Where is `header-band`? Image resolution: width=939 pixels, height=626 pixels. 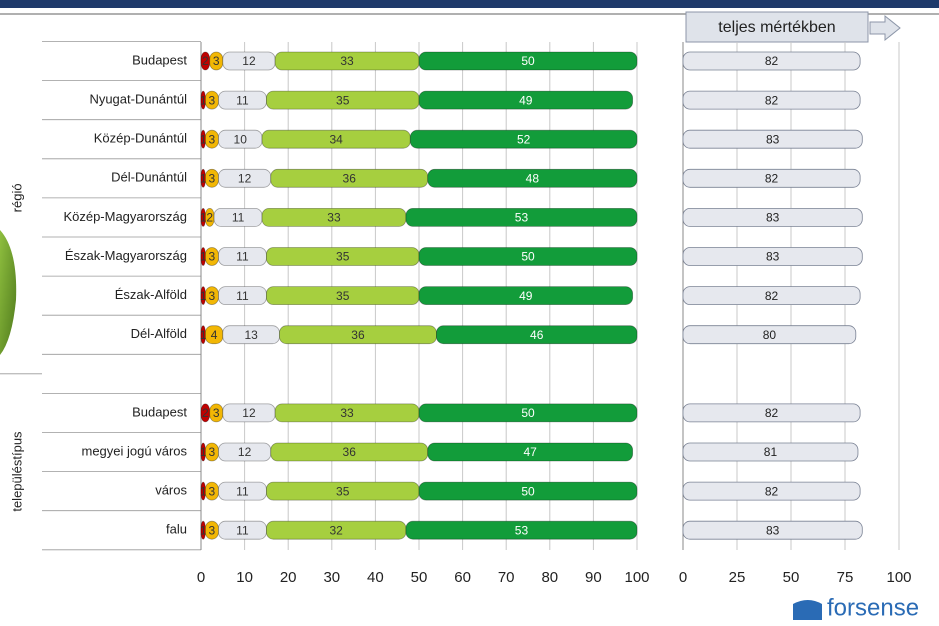
header-band is located at coordinates (469, 4).